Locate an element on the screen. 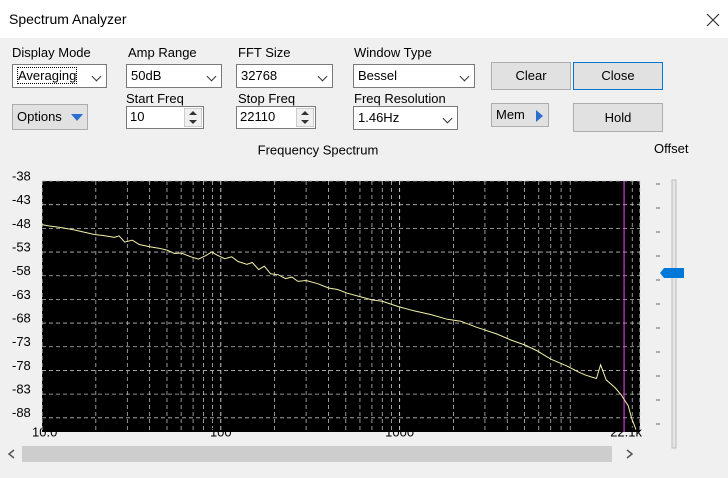 Image resolution: width=728 pixels, height=478 pixels. dropdown: 50dB is located at coordinates (174, 76).